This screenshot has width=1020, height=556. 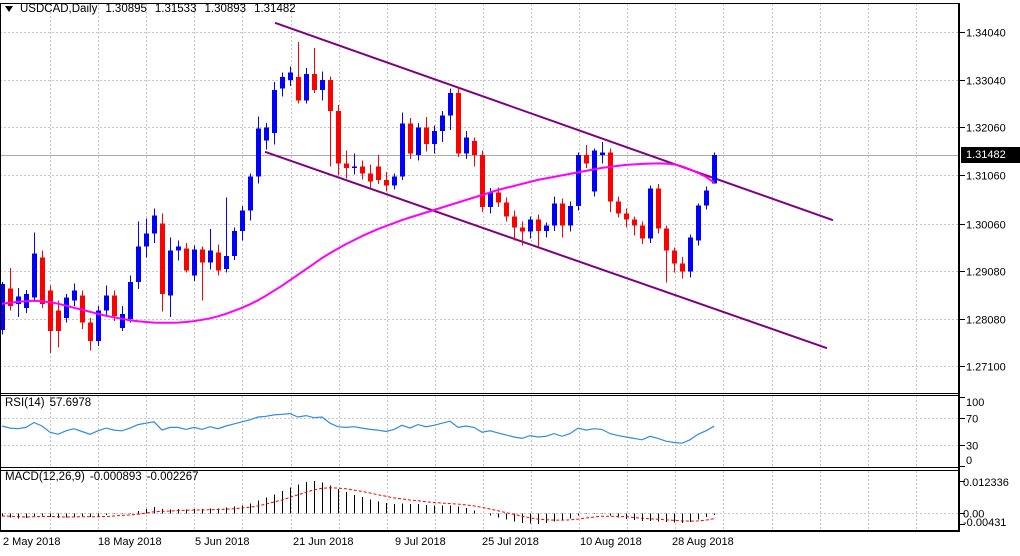 What do you see at coordinates (104, 477) in the screenshot?
I see `macd-indicator-label: MACD(12,26,9) -0.000893 -0.002267` at bounding box center [104, 477].